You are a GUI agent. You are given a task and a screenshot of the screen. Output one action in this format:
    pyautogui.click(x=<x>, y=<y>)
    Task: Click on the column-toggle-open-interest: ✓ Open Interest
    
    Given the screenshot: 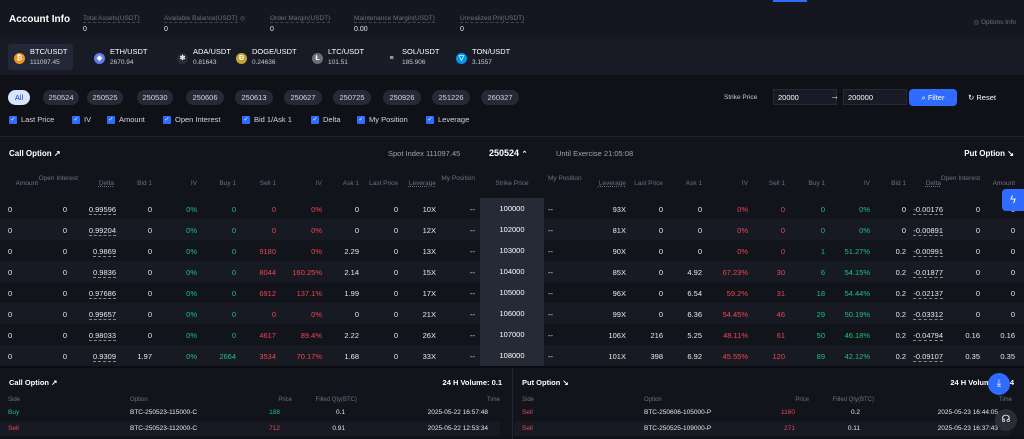 What is the action you would take?
    pyautogui.click(x=191, y=120)
    